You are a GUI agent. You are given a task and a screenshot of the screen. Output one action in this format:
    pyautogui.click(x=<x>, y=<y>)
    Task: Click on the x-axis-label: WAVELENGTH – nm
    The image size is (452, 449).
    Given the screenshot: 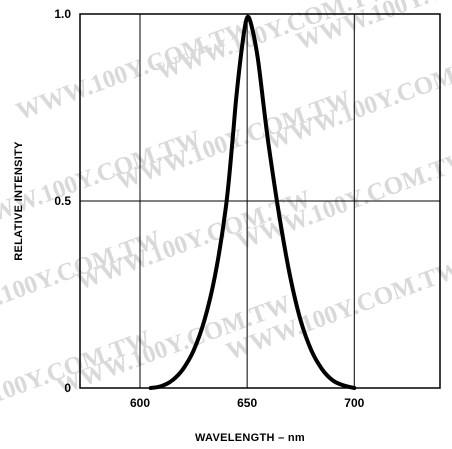 What is the action you would take?
    pyautogui.click(x=250, y=438)
    